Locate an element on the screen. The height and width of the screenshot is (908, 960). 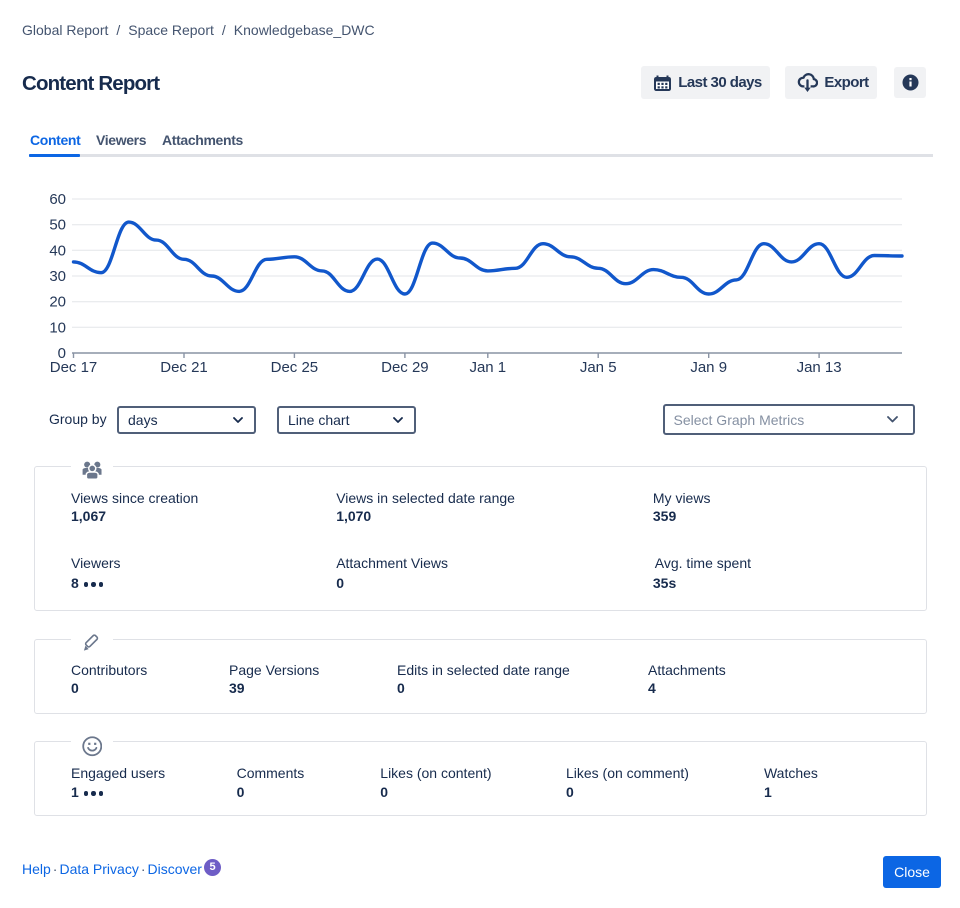
svg-text: 40 is located at coordinates (57, 250).